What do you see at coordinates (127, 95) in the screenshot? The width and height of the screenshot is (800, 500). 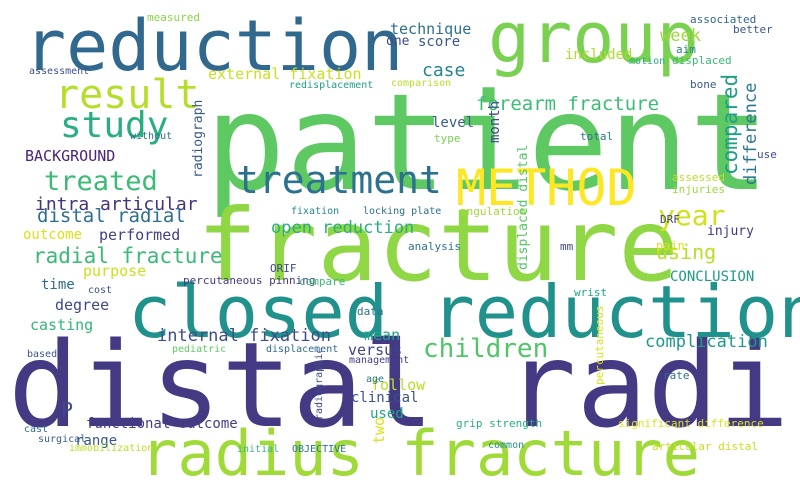 I see `word-result: result` at bounding box center [127, 95].